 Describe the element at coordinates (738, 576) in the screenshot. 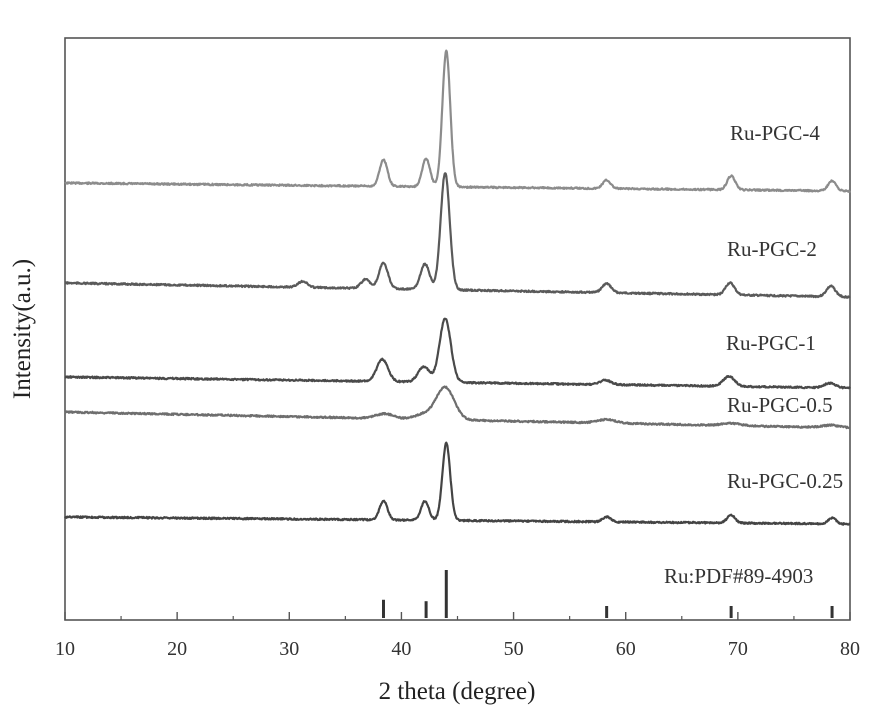

I see `reference-label: Ru:PDF#89-4903` at that location.